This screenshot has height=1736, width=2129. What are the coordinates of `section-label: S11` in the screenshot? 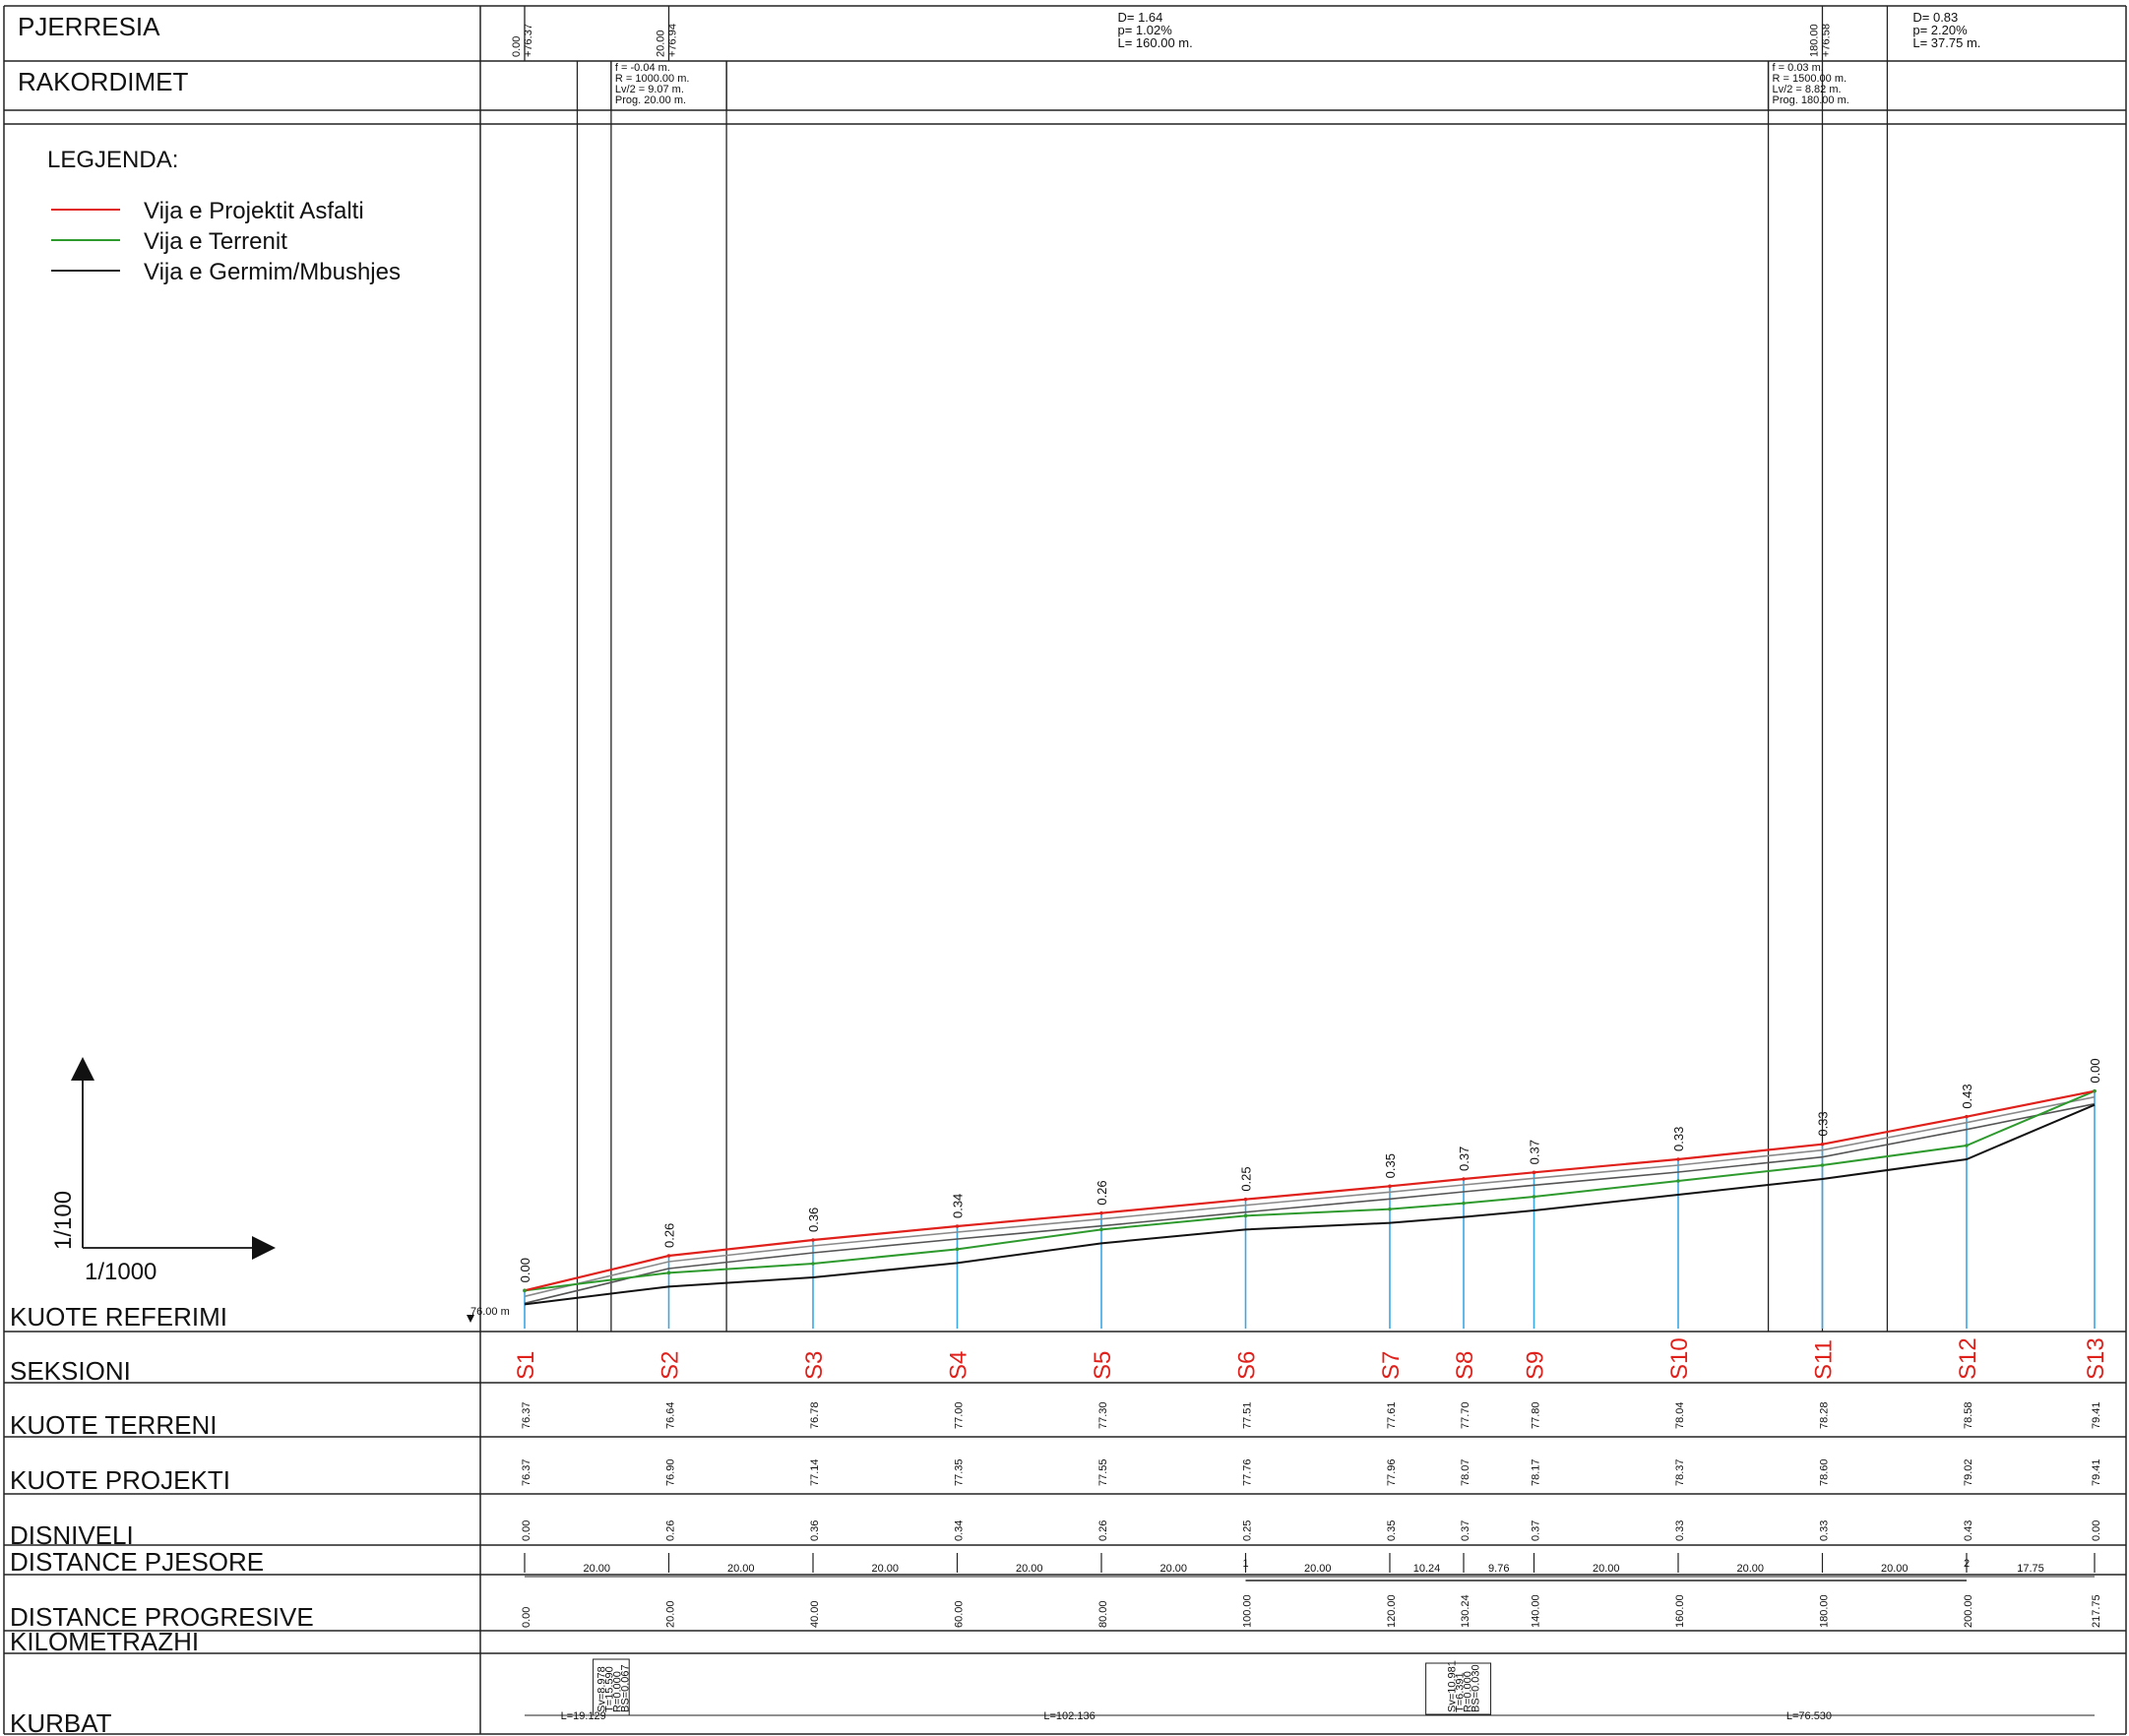 It's located at (1824, 1359).